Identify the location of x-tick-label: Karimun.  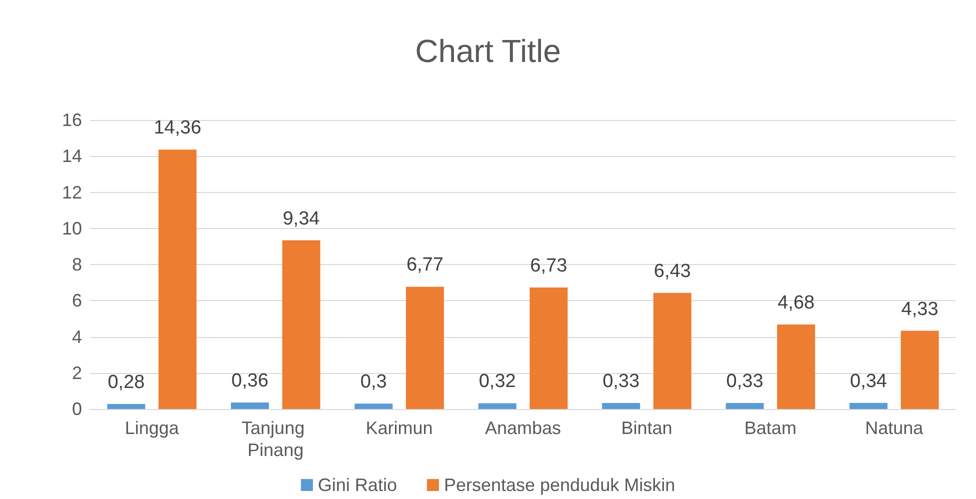
(399, 428).